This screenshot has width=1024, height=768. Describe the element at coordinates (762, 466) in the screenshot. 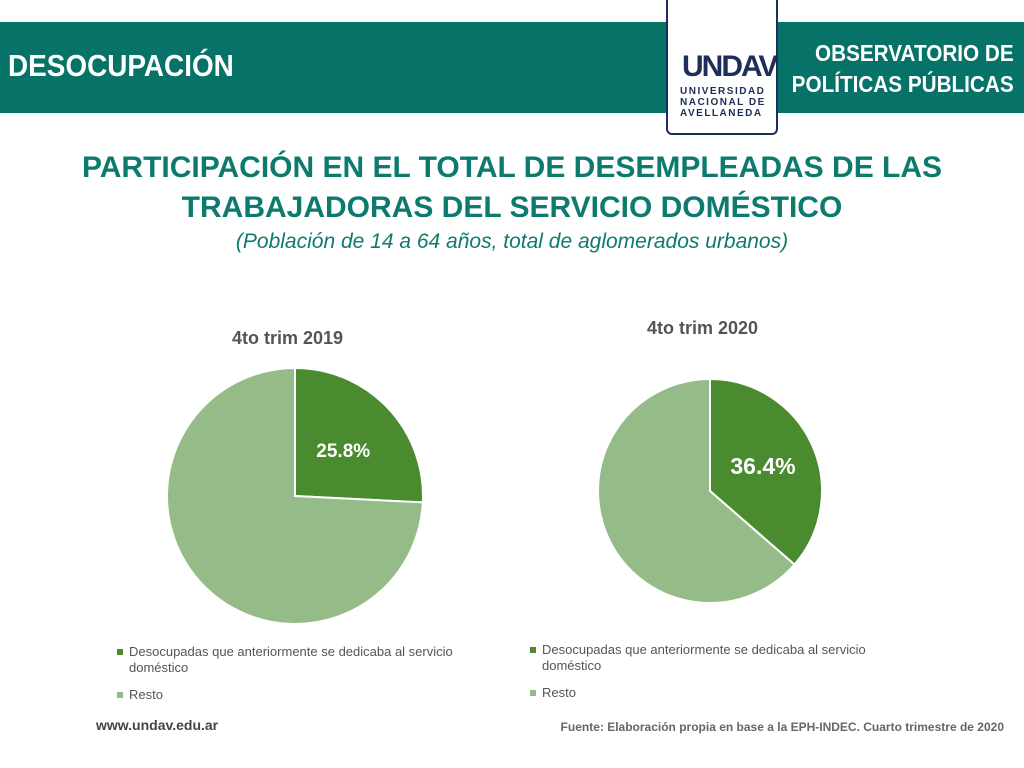

I see `pie-data-label: 36.4%` at that location.